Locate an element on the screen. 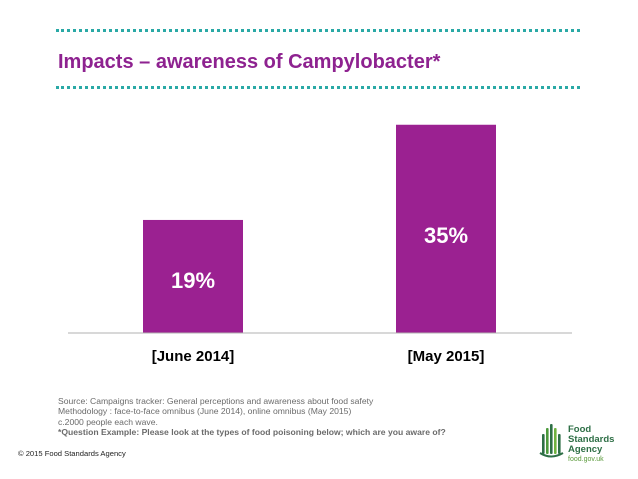 The image size is (638, 479). logo-line-1: Food is located at coordinates (579, 429).